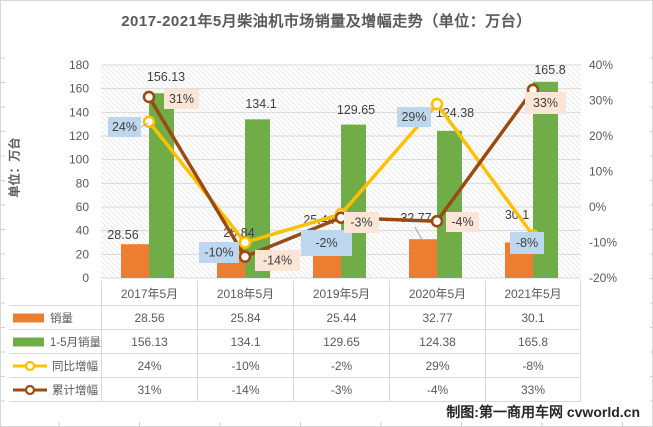  I want to click on table-value-cell: 24%, so click(149, 365).